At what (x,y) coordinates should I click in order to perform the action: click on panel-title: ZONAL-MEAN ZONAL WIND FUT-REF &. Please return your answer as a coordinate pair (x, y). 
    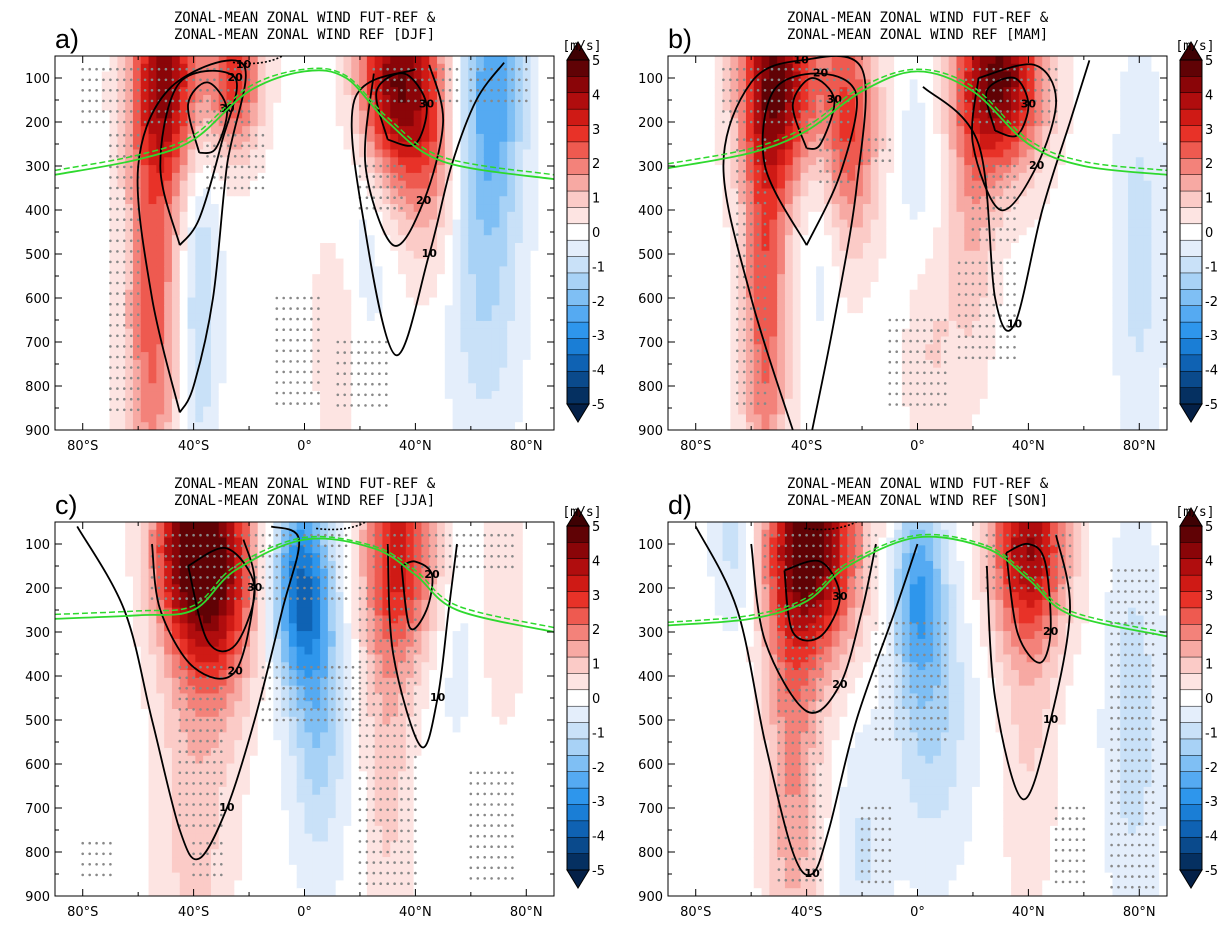
    Looking at the image, I should click on (918, 484).